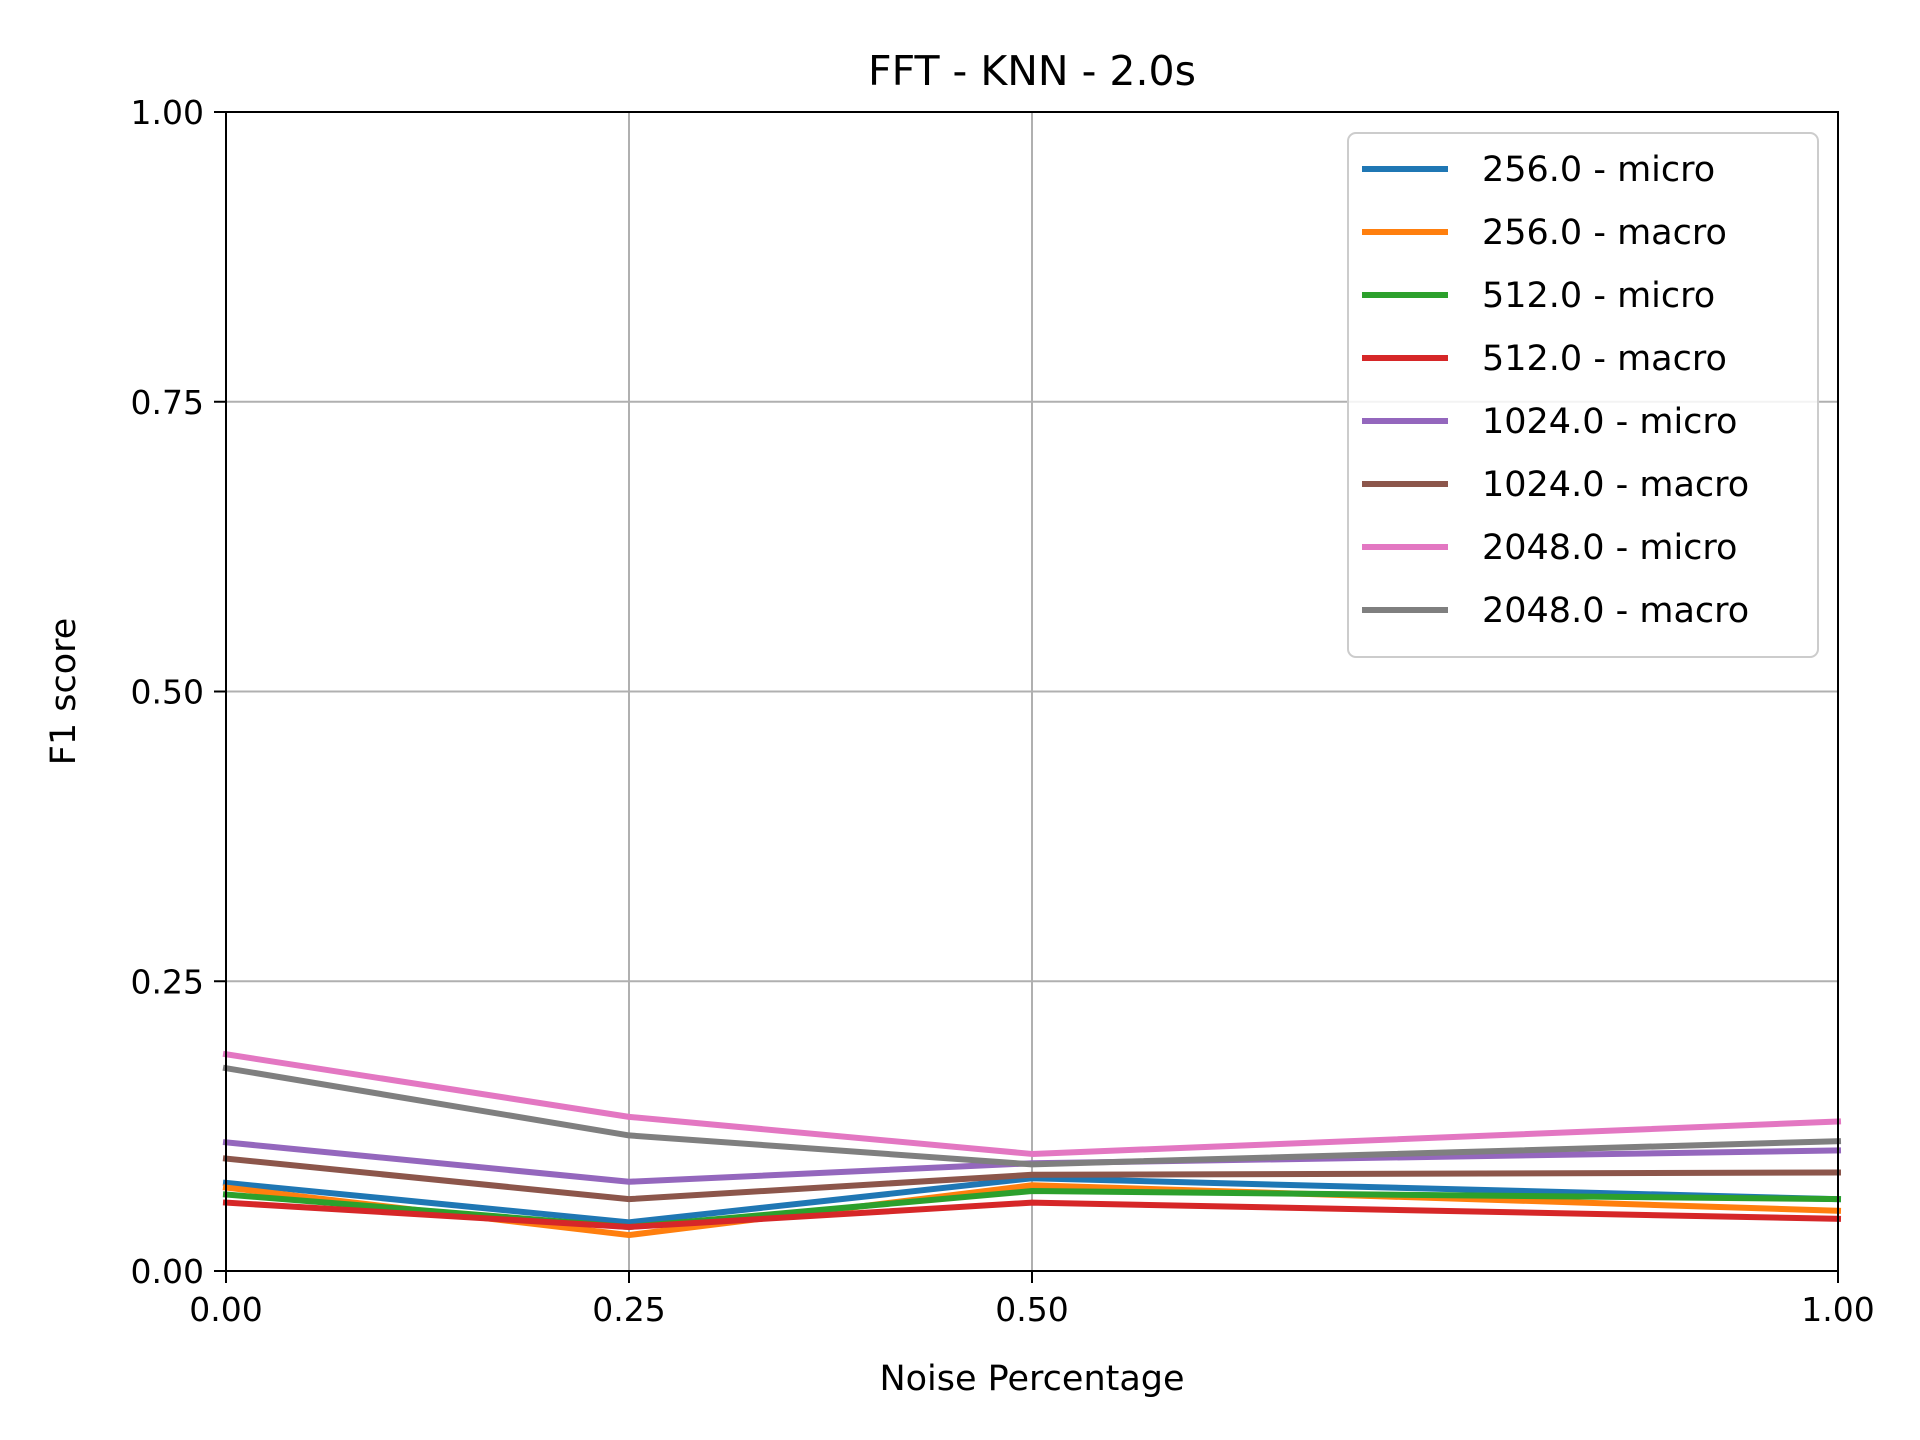  Describe the element at coordinates (167, 981) in the screenshot. I see `y-tick-label: 0.25` at that location.